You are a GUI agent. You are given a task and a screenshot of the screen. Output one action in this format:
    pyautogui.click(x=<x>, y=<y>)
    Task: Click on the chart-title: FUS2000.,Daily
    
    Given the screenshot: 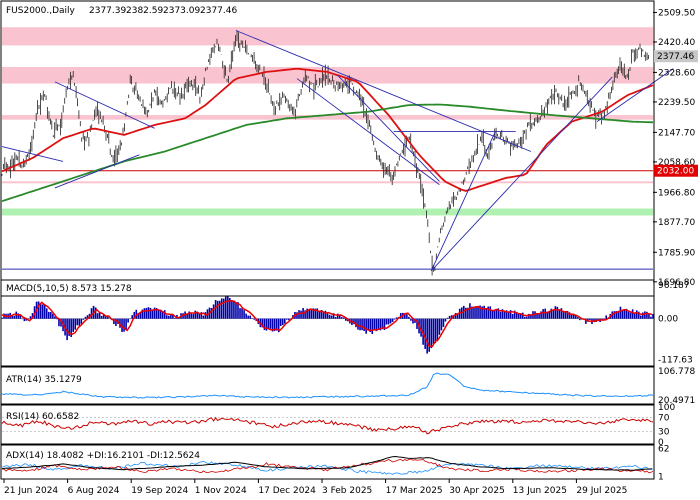 What is the action you would take?
    pyautogui.click(x=41, y=11)
    